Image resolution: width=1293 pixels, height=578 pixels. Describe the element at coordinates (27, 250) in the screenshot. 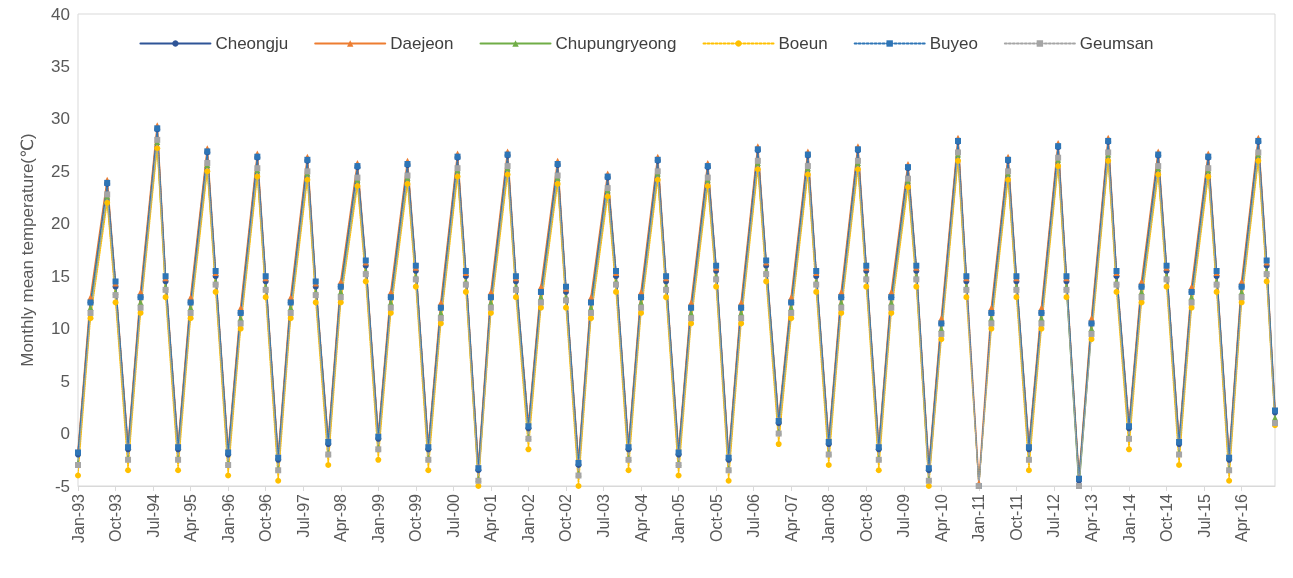

I see `y-axis-title: Monthly mean temperature(℃)` at that location.